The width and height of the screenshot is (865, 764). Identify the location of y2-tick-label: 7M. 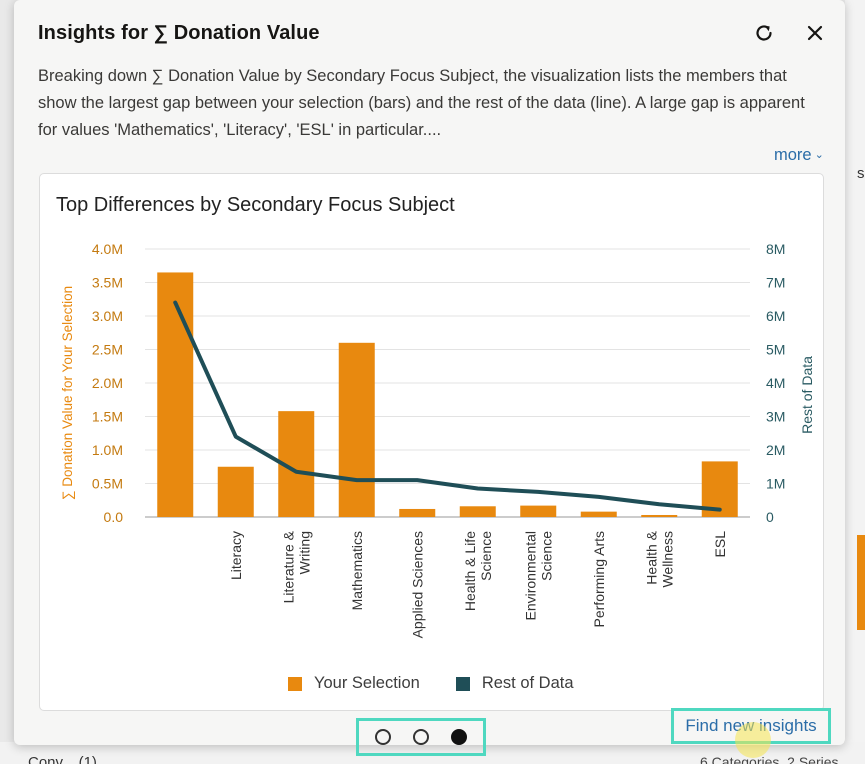
(775, 283).